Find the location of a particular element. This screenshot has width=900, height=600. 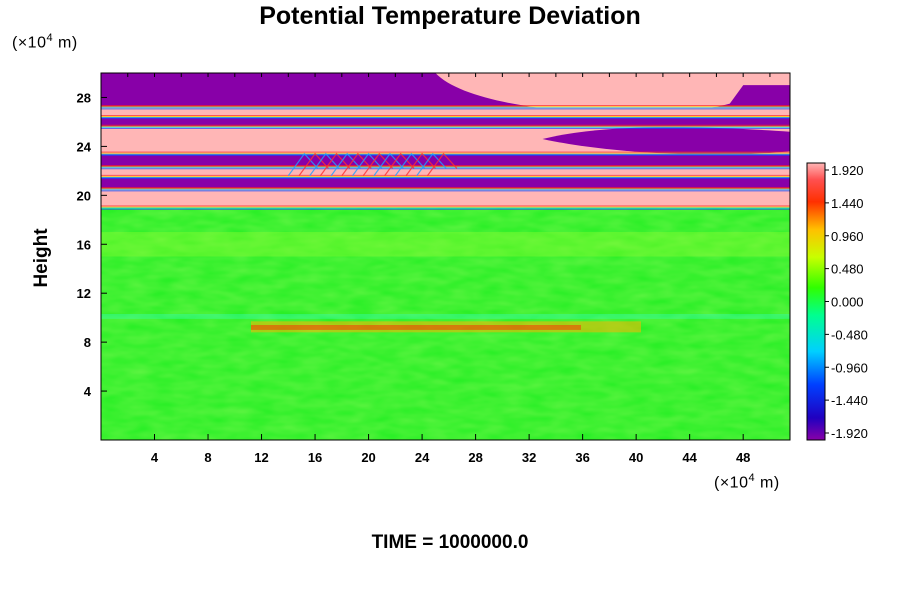

colorbar-label: 0.960 is located at coordinates (847, 236).